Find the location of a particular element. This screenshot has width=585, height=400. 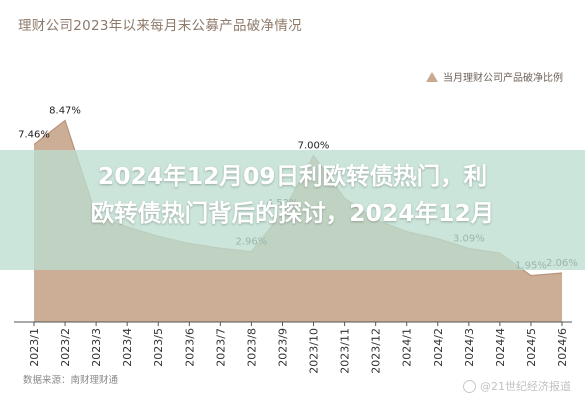

legend-label: 当月理财公司产品破净比例 is located at coordinates (503, 78).